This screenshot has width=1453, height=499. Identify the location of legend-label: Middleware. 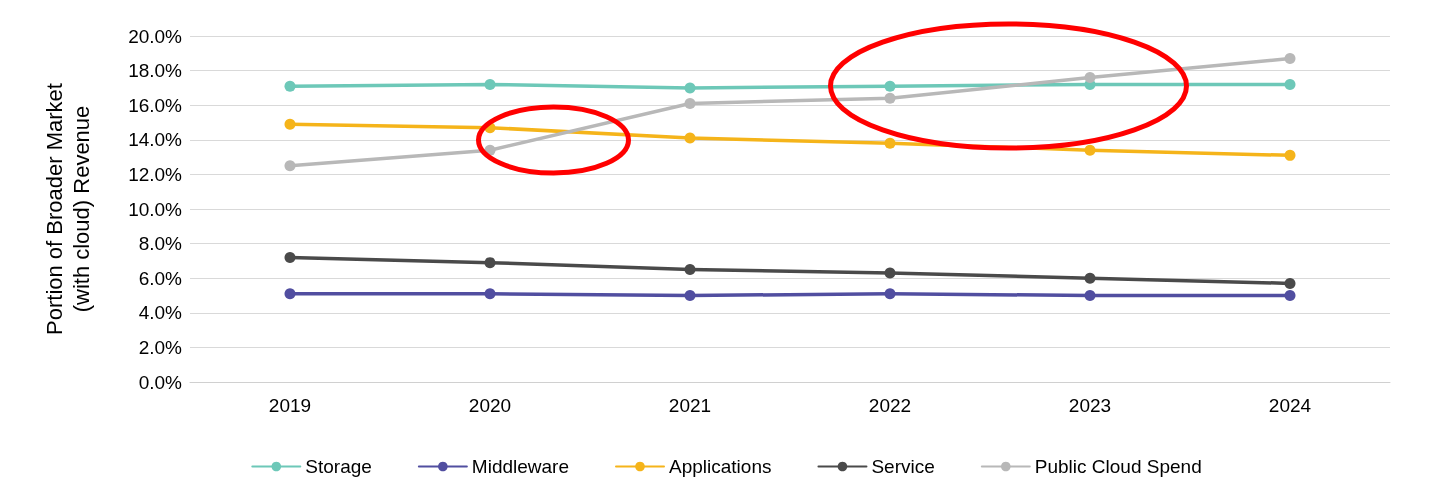
(520, 466).